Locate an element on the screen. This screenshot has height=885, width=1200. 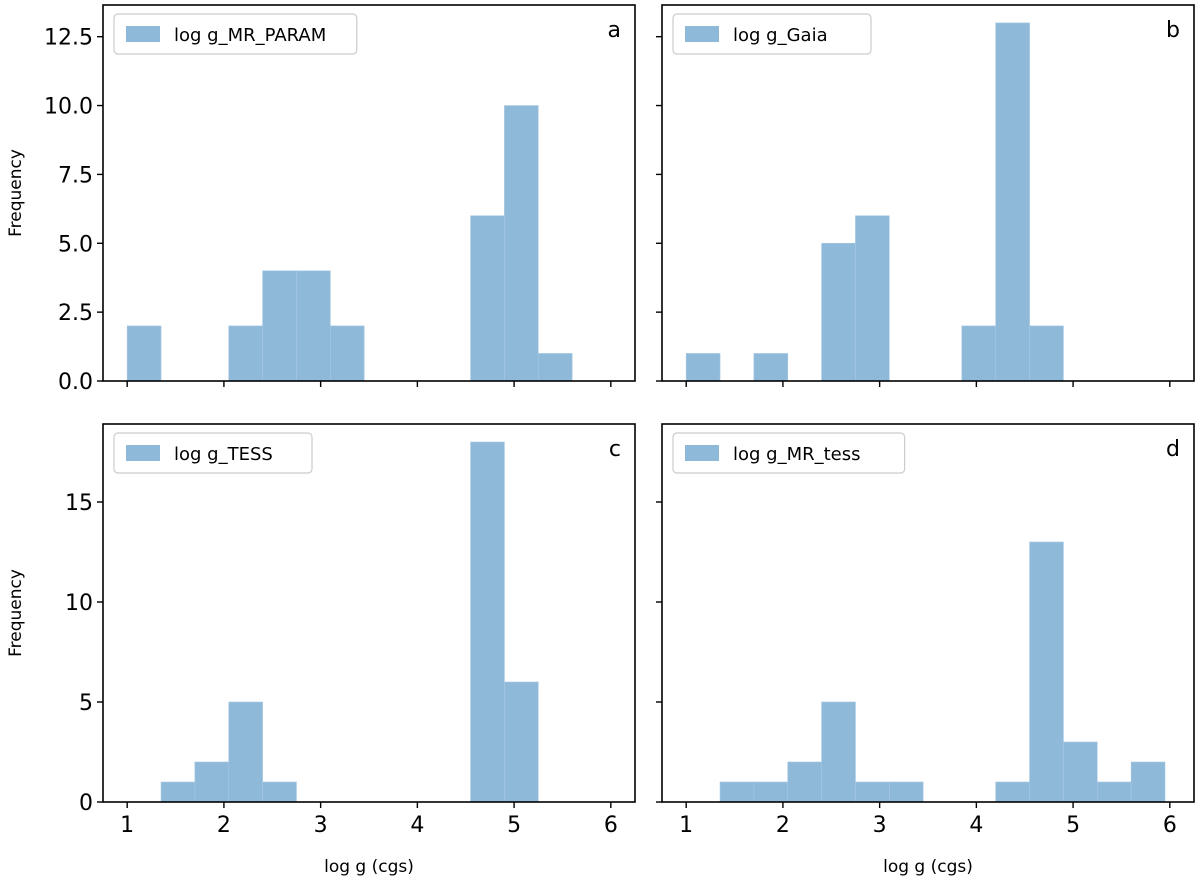
legend-label: log g_MR_PARAM is located at coordinates (250, 35).